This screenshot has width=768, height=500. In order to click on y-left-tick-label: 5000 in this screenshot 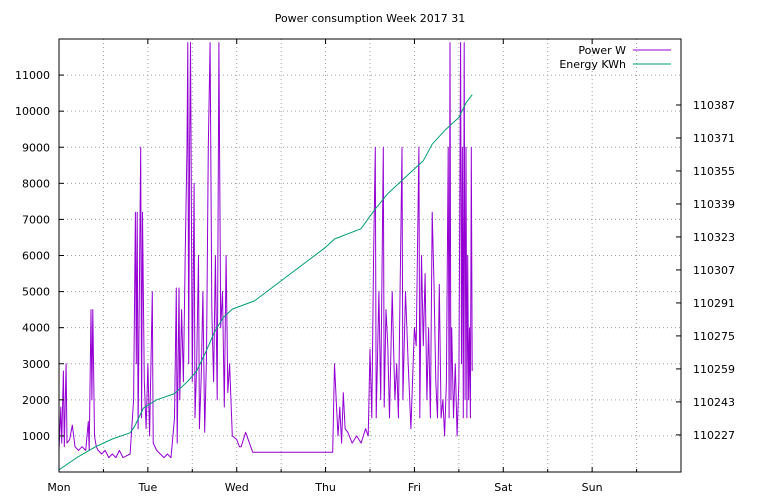, I will do `click(36, 292)`.